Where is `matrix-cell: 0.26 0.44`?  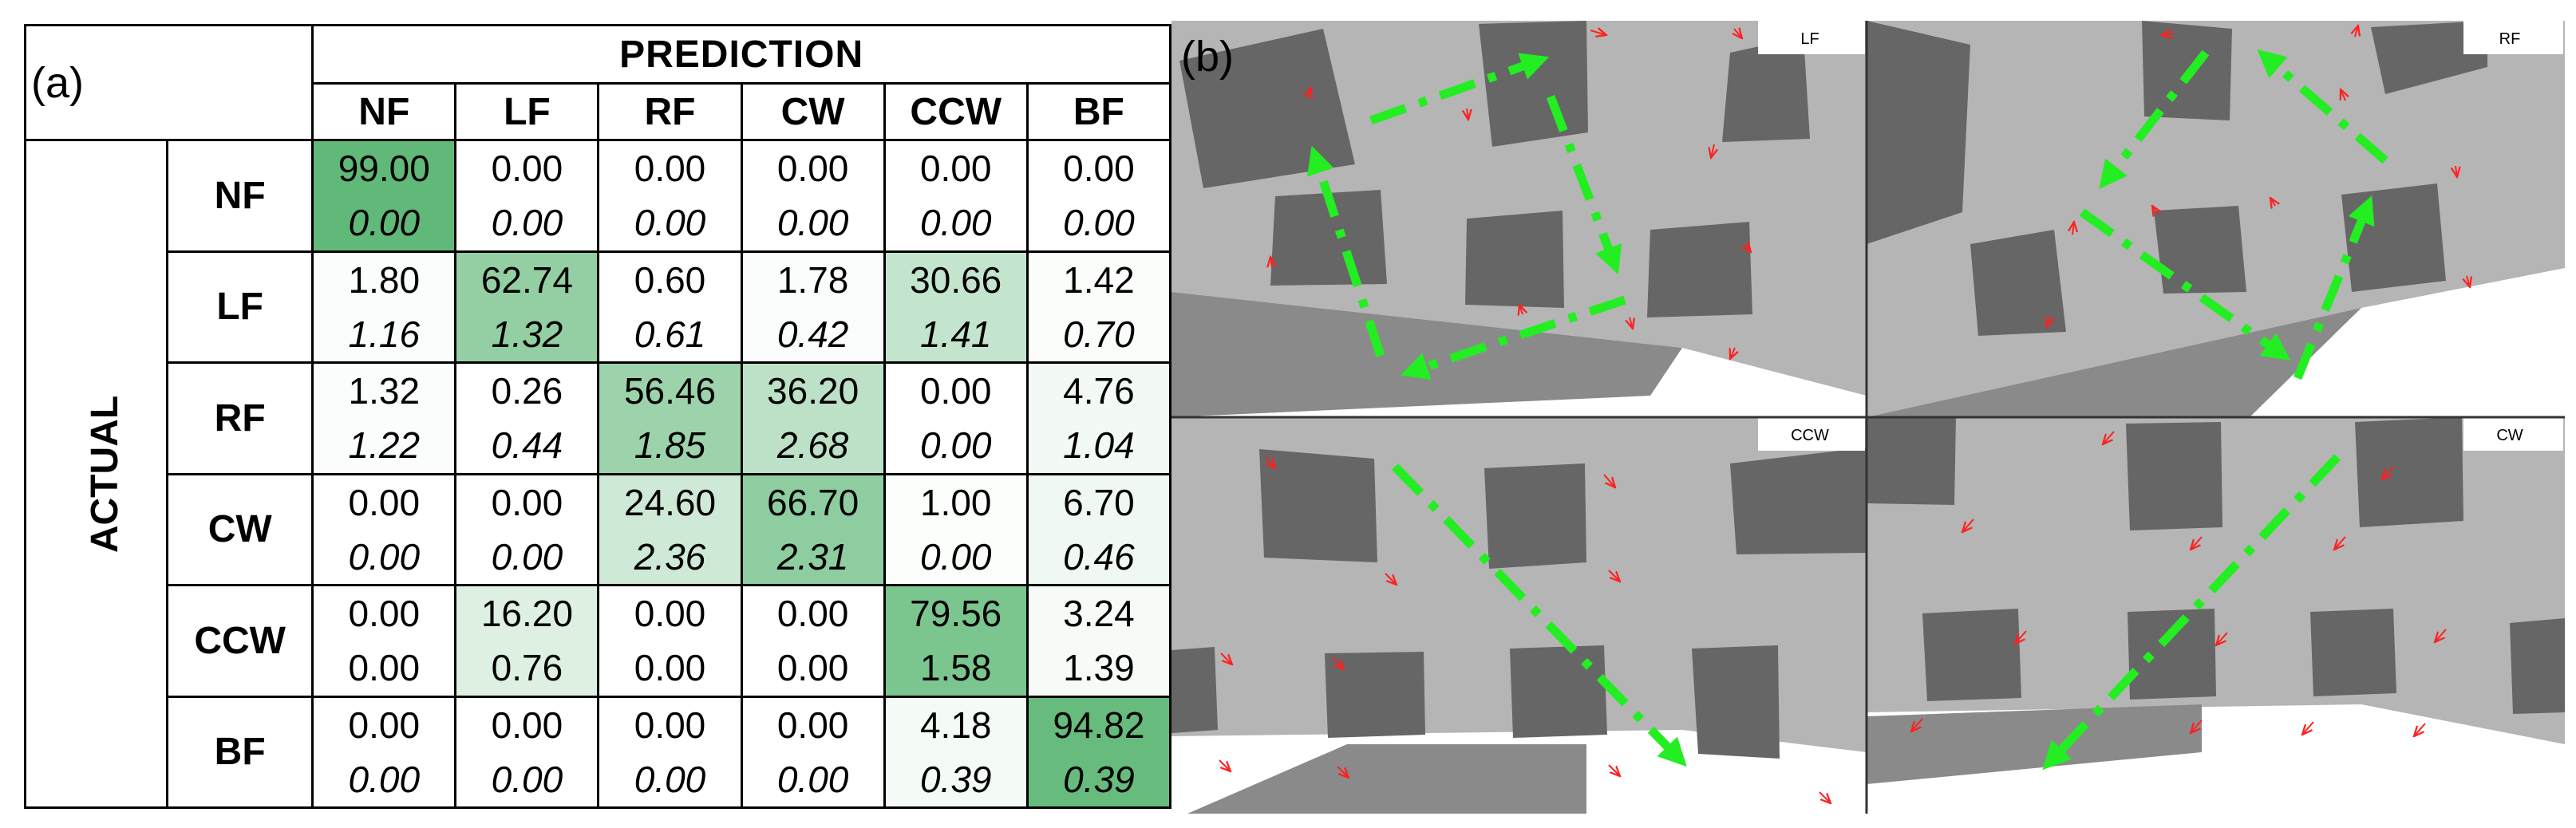
matrix-cell: 0.26 0.44 is located at coordinates (527, 418).